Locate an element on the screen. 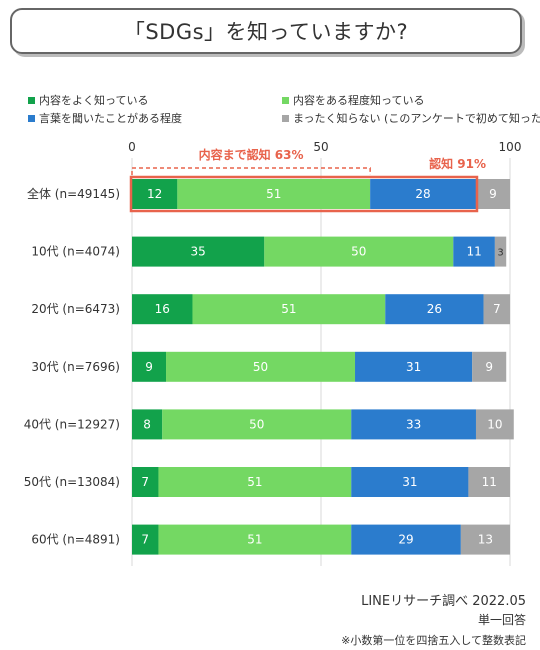  legend-label-1: 内容をよく知っている is located at coordinates (94, 100).